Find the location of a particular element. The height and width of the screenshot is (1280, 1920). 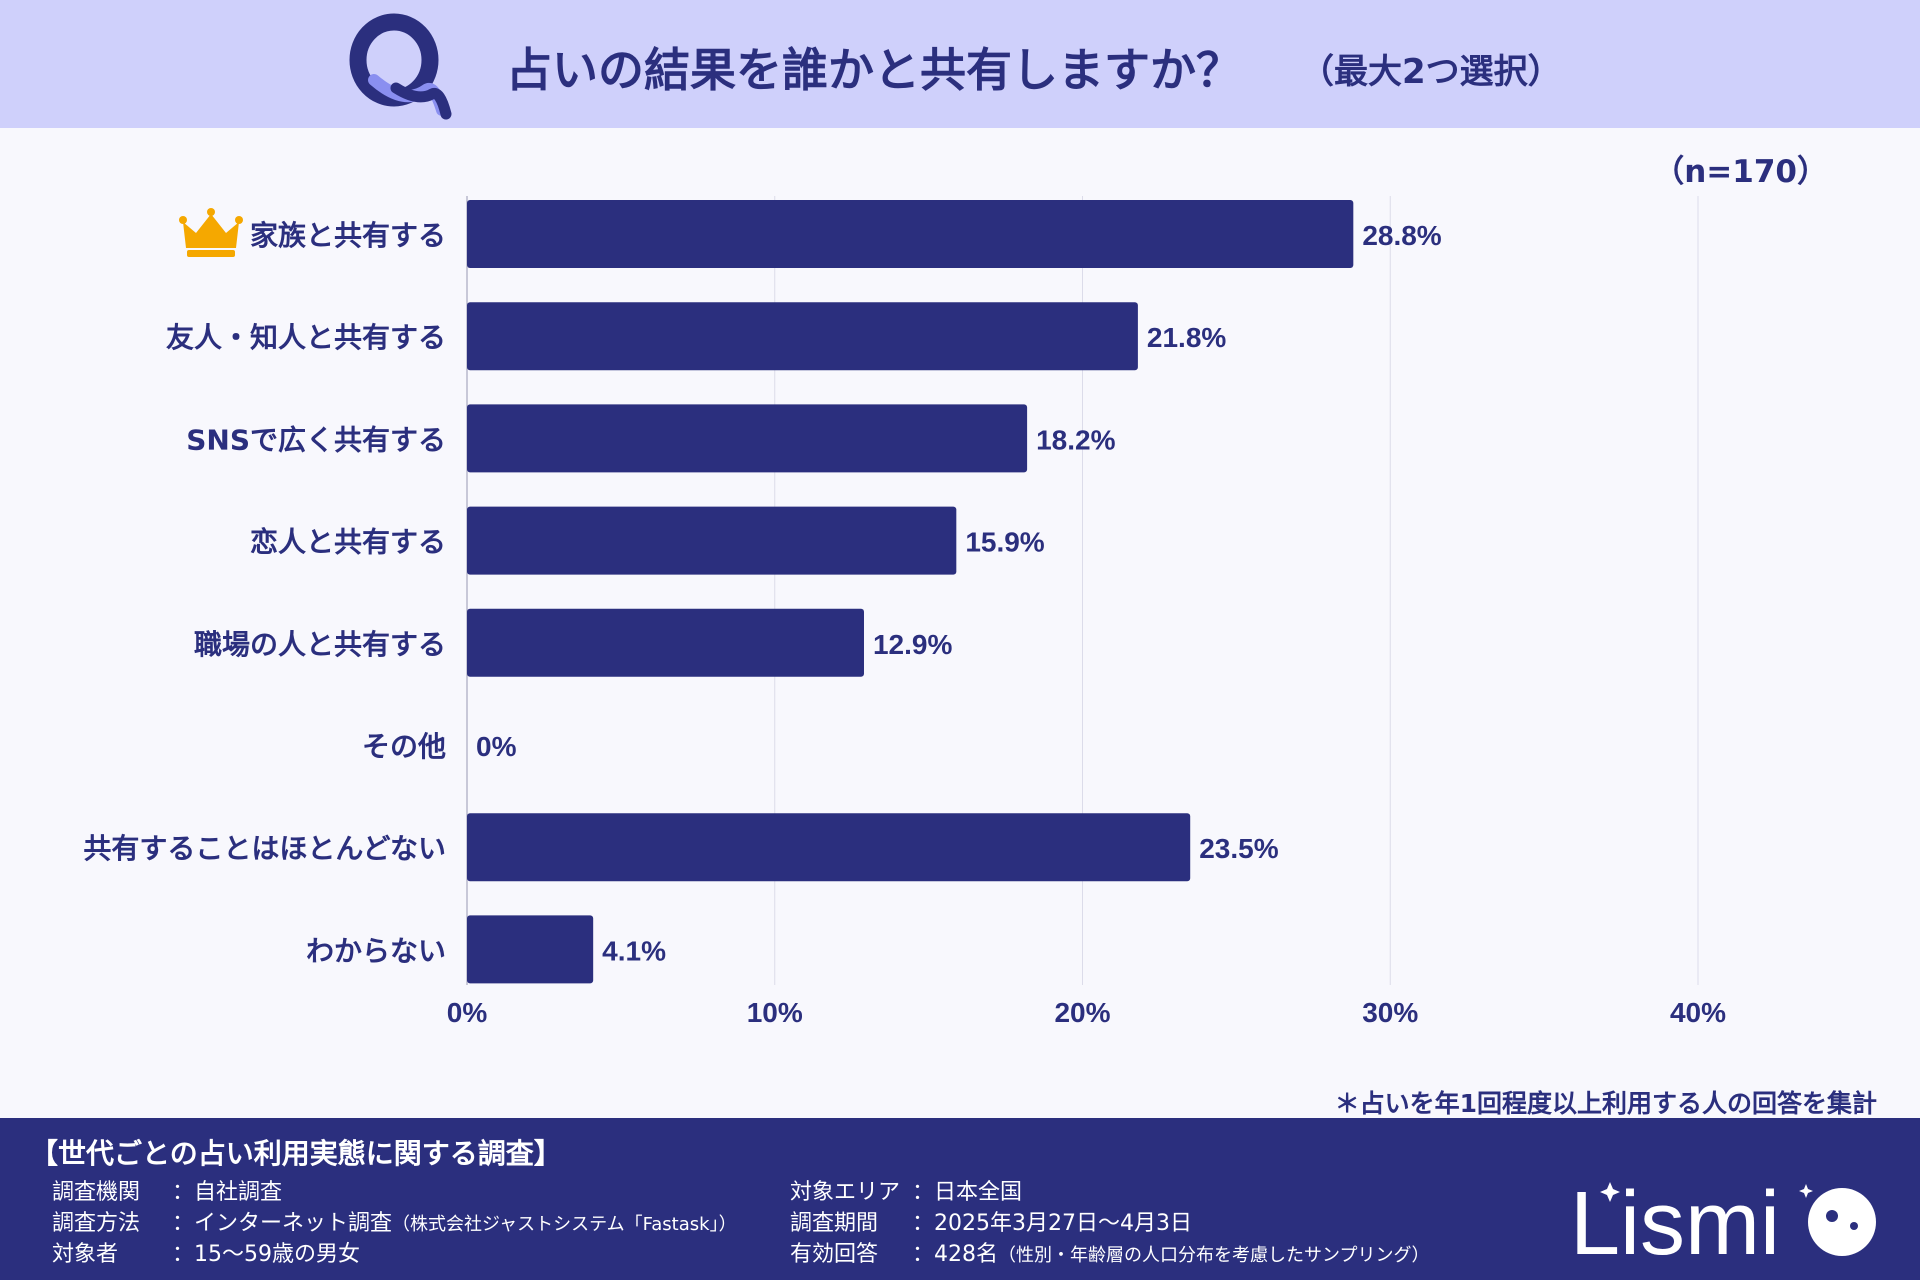

value-label: 23.5% is located at coordinates (1238, 848).